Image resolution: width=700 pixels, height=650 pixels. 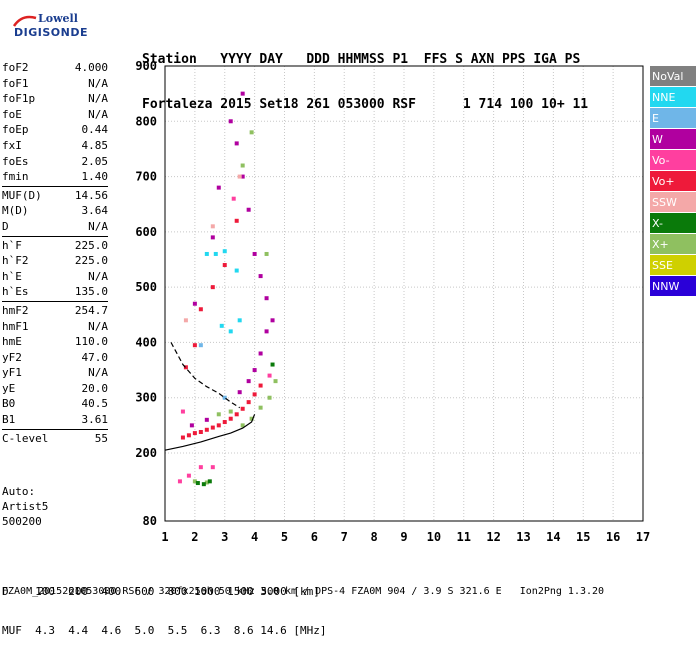 I want to click on param-value: 3.64, so click(x=95, y=211).